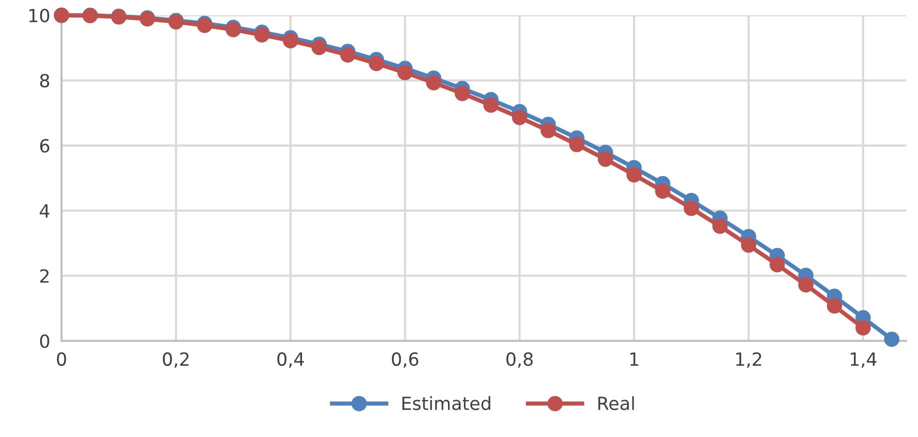 This screenshot has width=918, height=437. What do you see at coordinates (45, 81) in the screenshot?
I see `y-tick-label: 8` at bounding box center [45, 81].